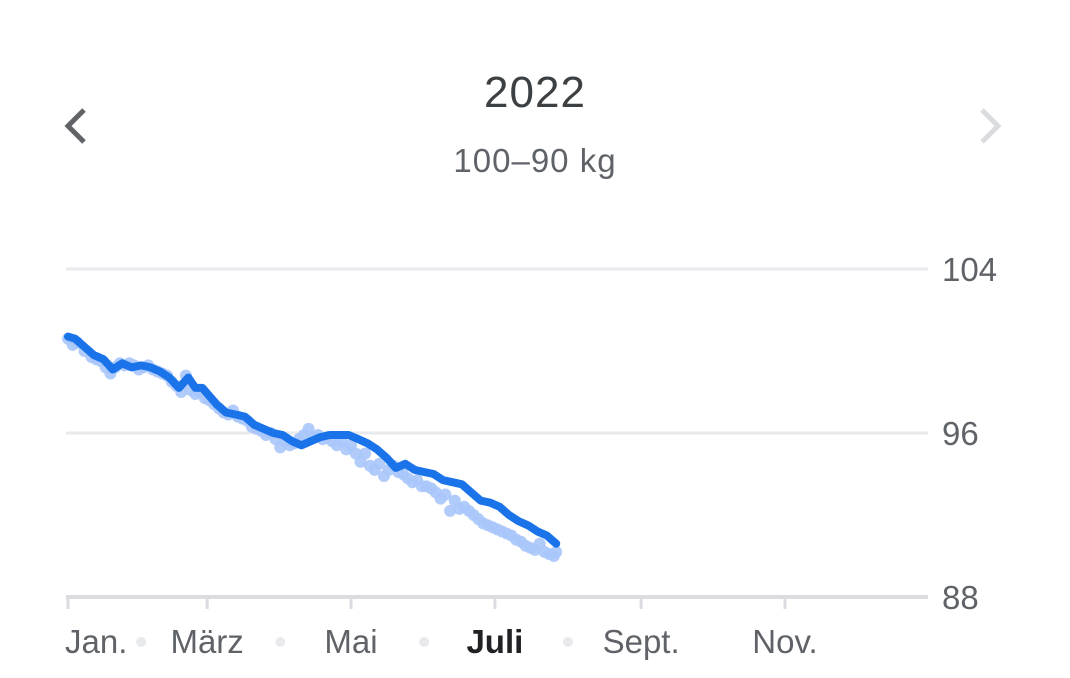 The width and height of the screenshot is (1070, 678). I want to click on chevron-left-icon, so click(75, 126).